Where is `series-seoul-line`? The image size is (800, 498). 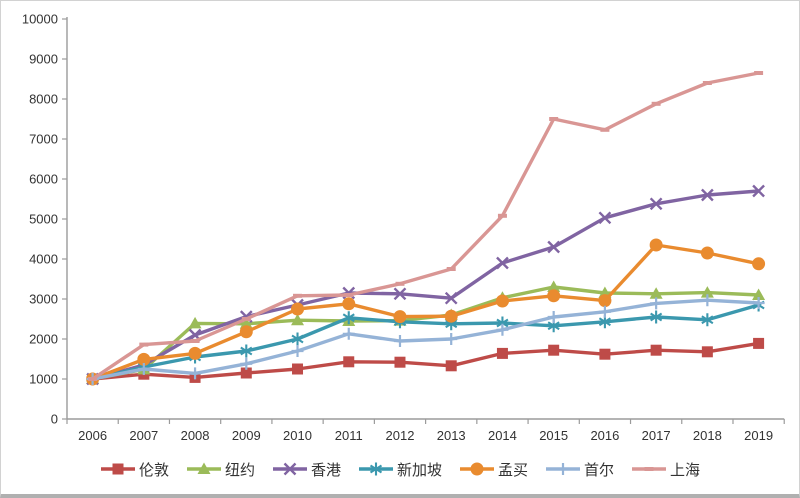 series-seoul-line is located at coordinates (425, 339).